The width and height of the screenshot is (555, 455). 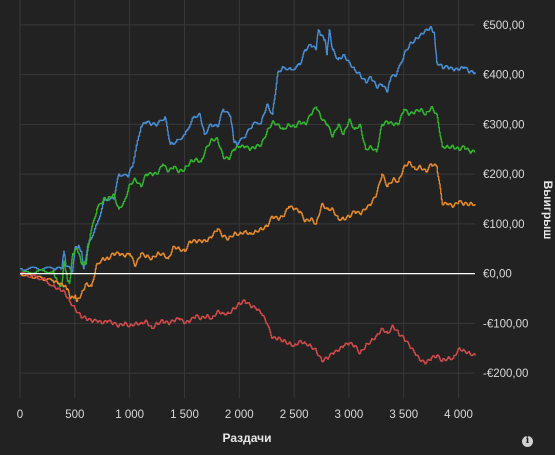 What do you see at coordinates (497, 275) in the screenshot?
I see `y-tick-label: €0,00` at bounding box center [497, 275].